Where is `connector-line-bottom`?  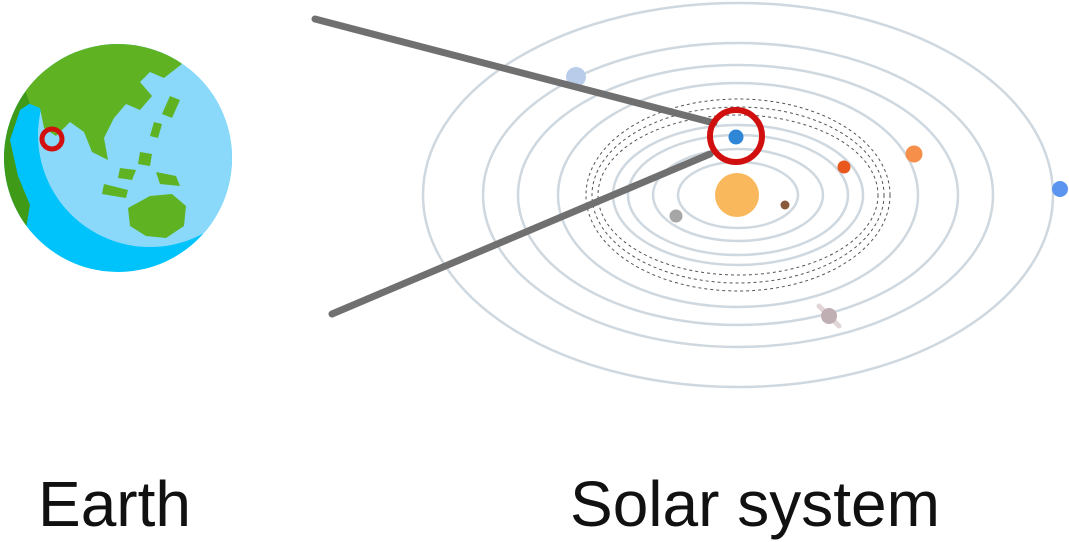 connector-line-bottom is located at coordinates (521, 234).